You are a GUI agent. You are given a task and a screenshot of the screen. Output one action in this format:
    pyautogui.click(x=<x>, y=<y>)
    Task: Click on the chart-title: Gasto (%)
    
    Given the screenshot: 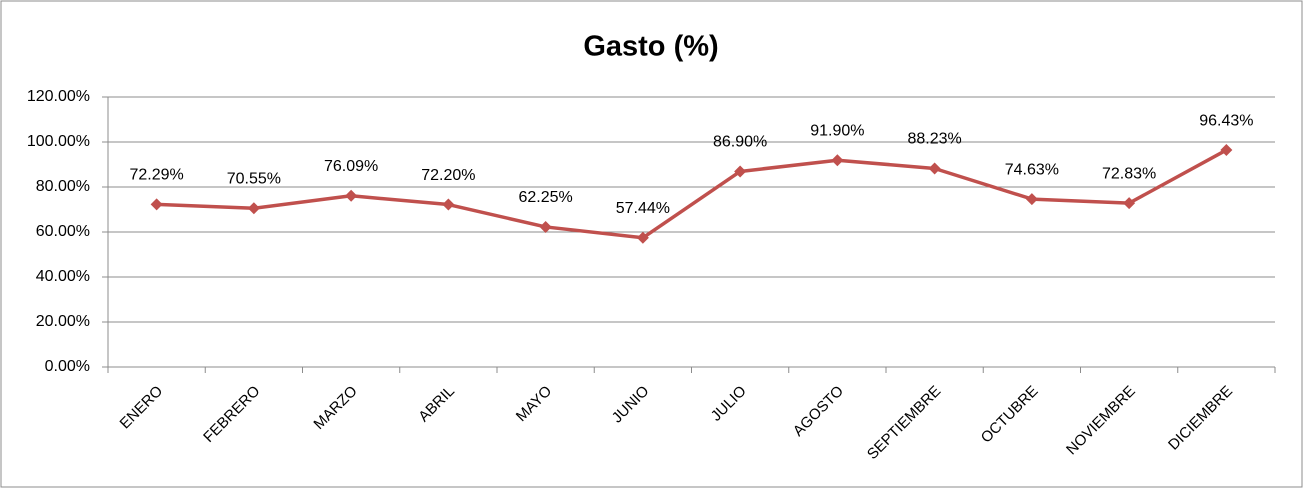 What is the action you would take?
    pyautogui.click(x=650, y=47)
    